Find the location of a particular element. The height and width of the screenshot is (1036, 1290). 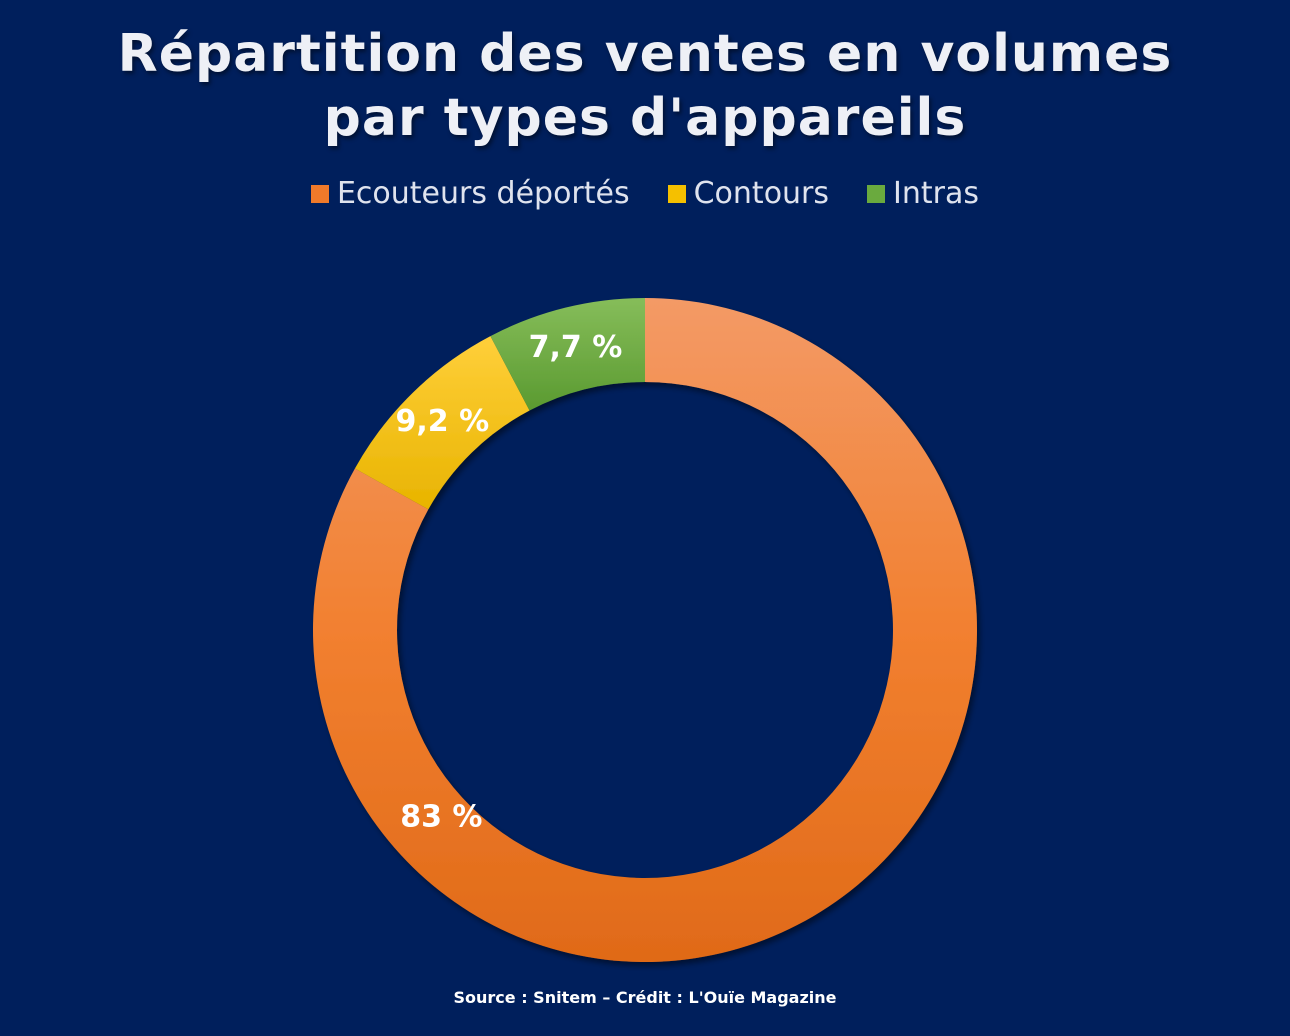

legend-item-intras: Intras is located at coordinates (923, 193).